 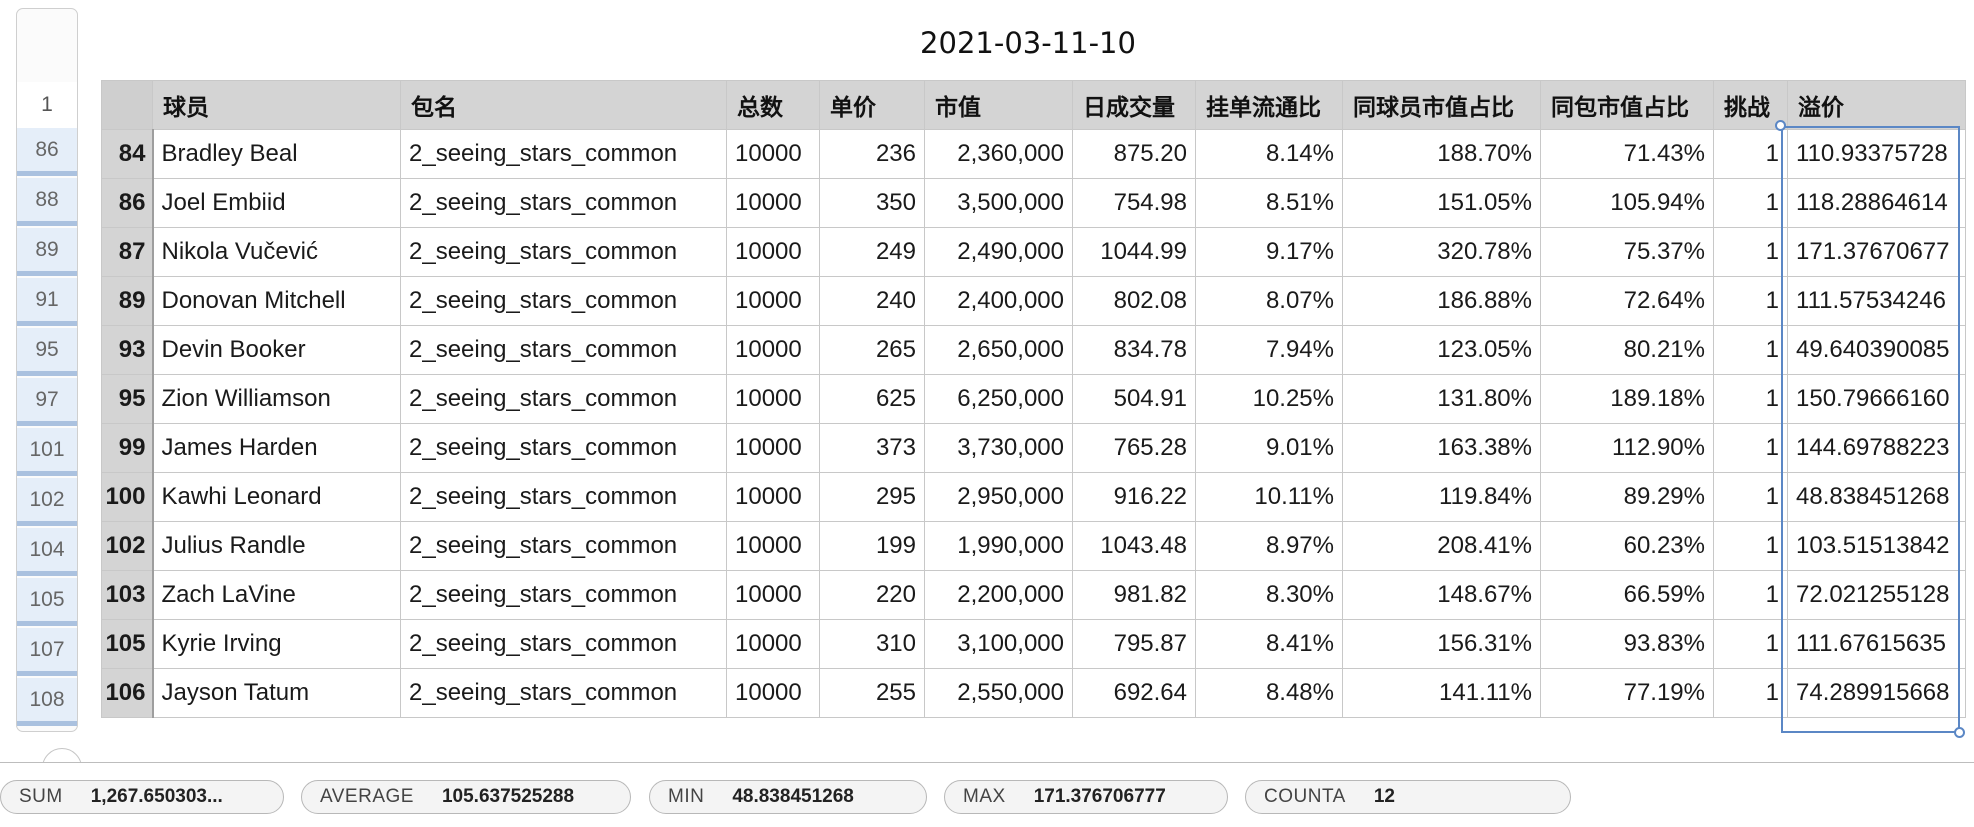 What do you see at coordinates (872, 595) in the screenshot?
I see `table-cell: 220` at bounding box center [872, 595].